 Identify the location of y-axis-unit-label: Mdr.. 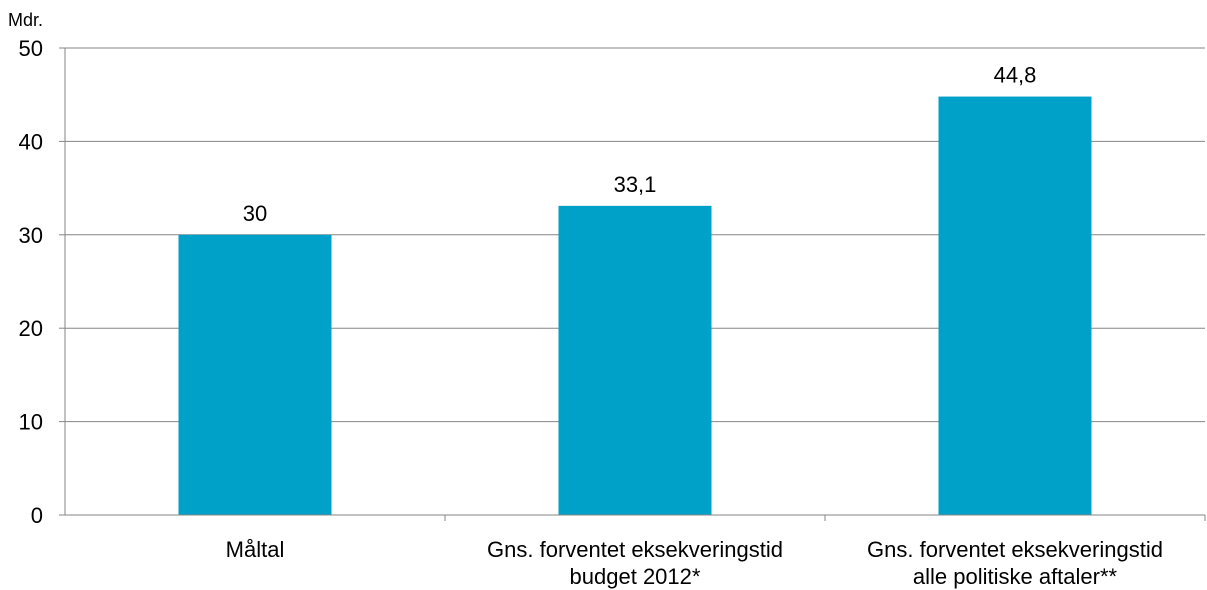
(25, 20).